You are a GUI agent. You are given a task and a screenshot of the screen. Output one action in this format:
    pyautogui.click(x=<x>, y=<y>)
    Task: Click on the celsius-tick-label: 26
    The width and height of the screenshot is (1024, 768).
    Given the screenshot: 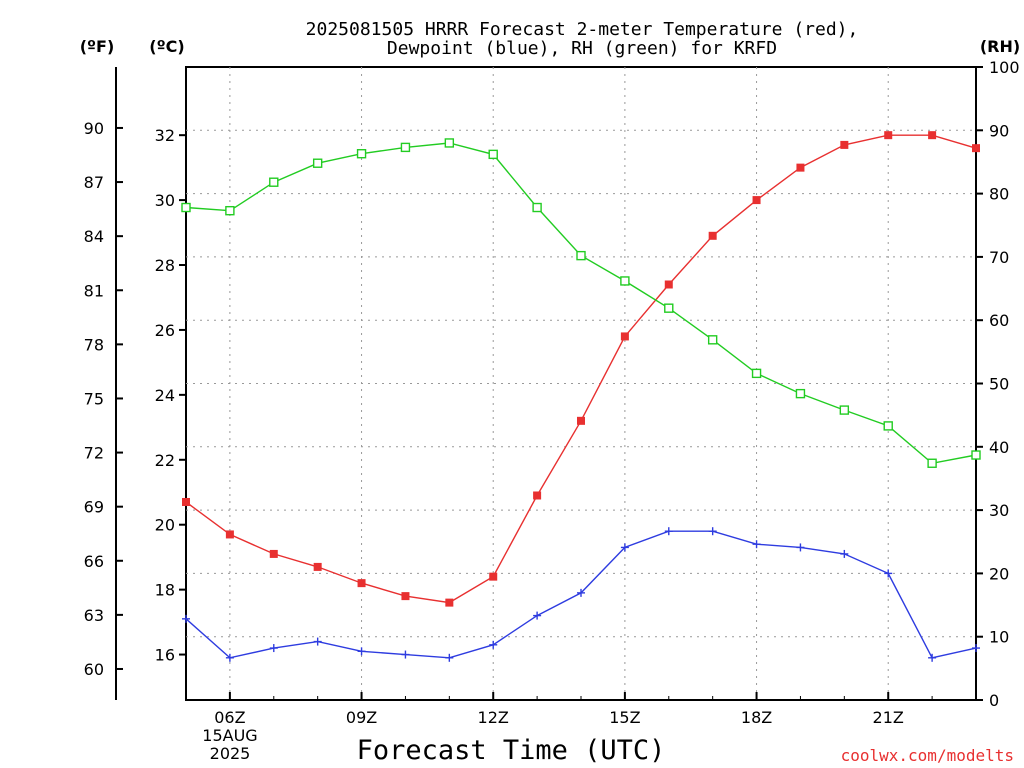 What is the action you would take?
    pyautogui.click(x=165, y=330)
    